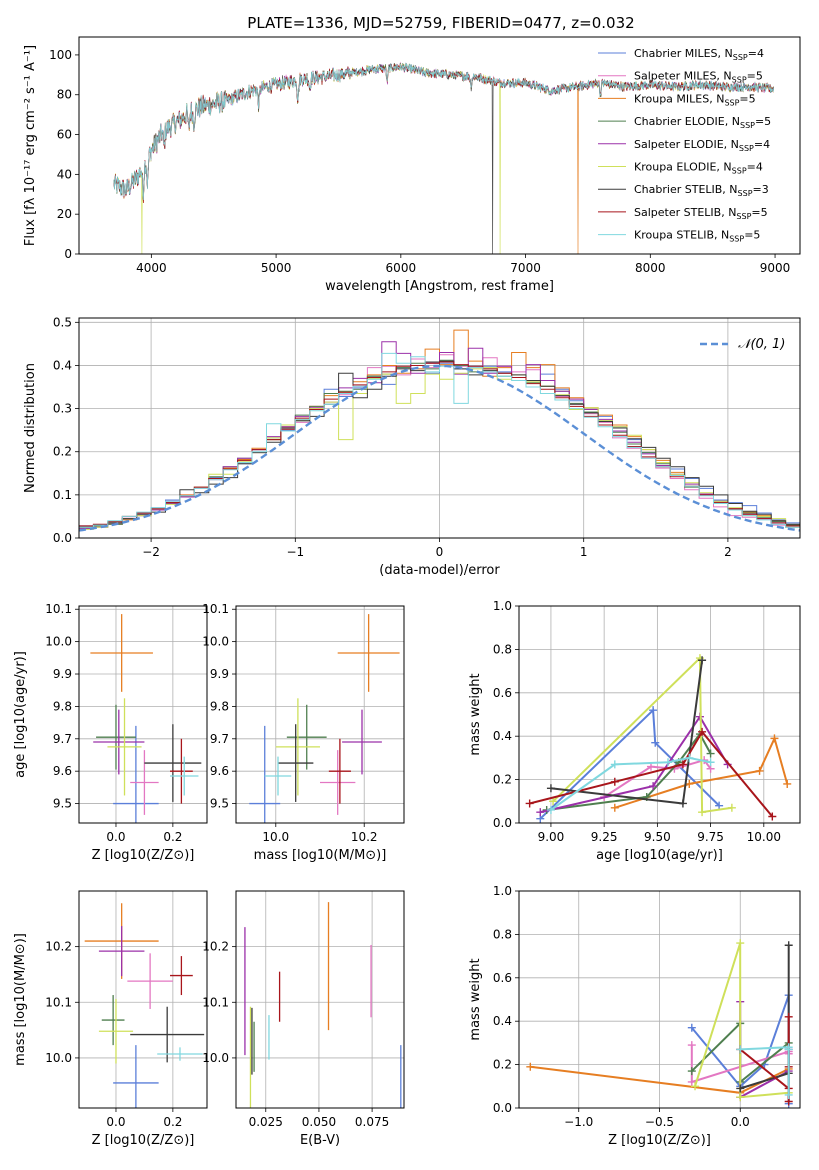  Describe the element at coordinates (681, 235) in the screenshot. I see `legend-label-name: Kroupa STELIB, N` at that location.